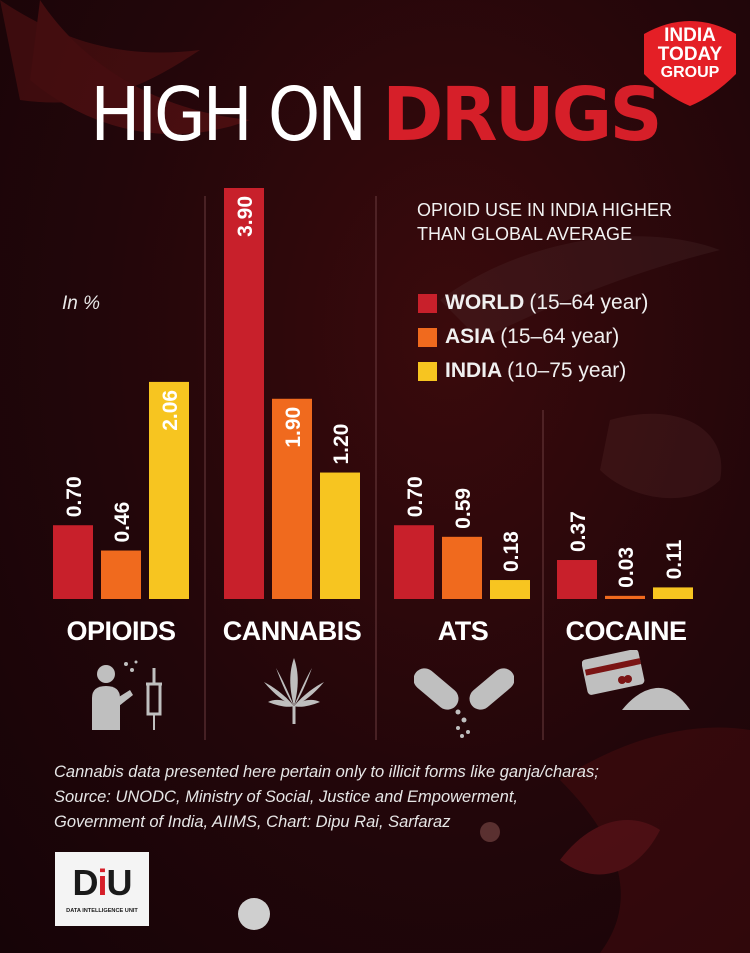 The image size is (750, 953). Describe the element at coordinates (625, 597) in the screenshot. I see `bar-cocaine-asia` at that location.